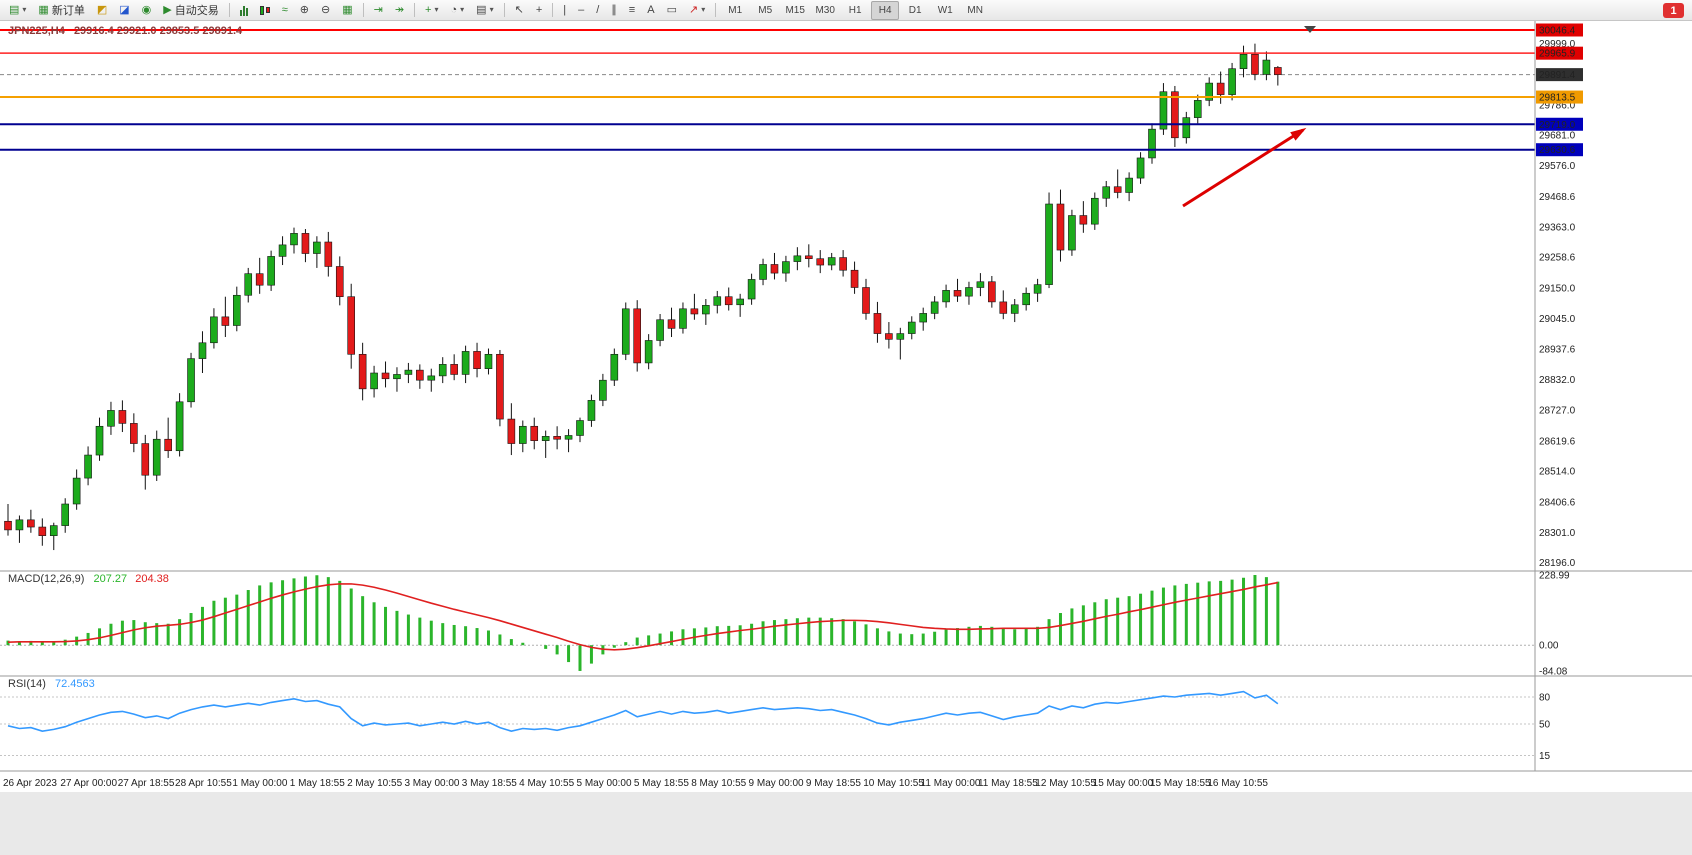 The image size is (1692, 855). Describe the element at coordinates (27, 684) in the screenshot. I see `rsi-label: RSI(14)` at that location.